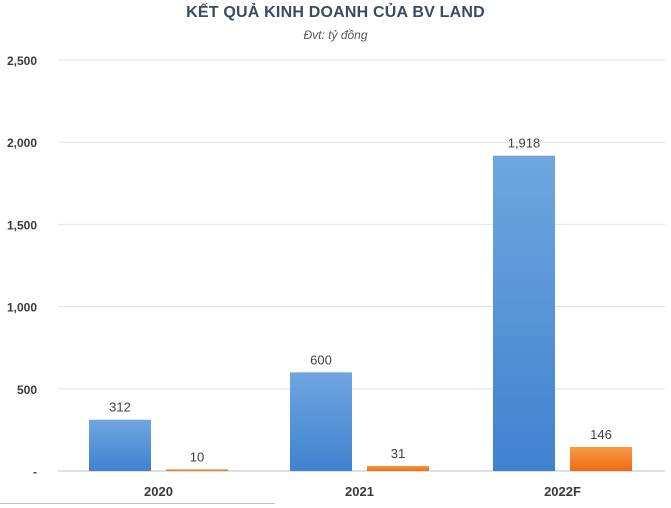 Image resolution: width=671 pixels, height=508 pixels. I want to click on y-tick-label: 2,500, so click(22, 61).